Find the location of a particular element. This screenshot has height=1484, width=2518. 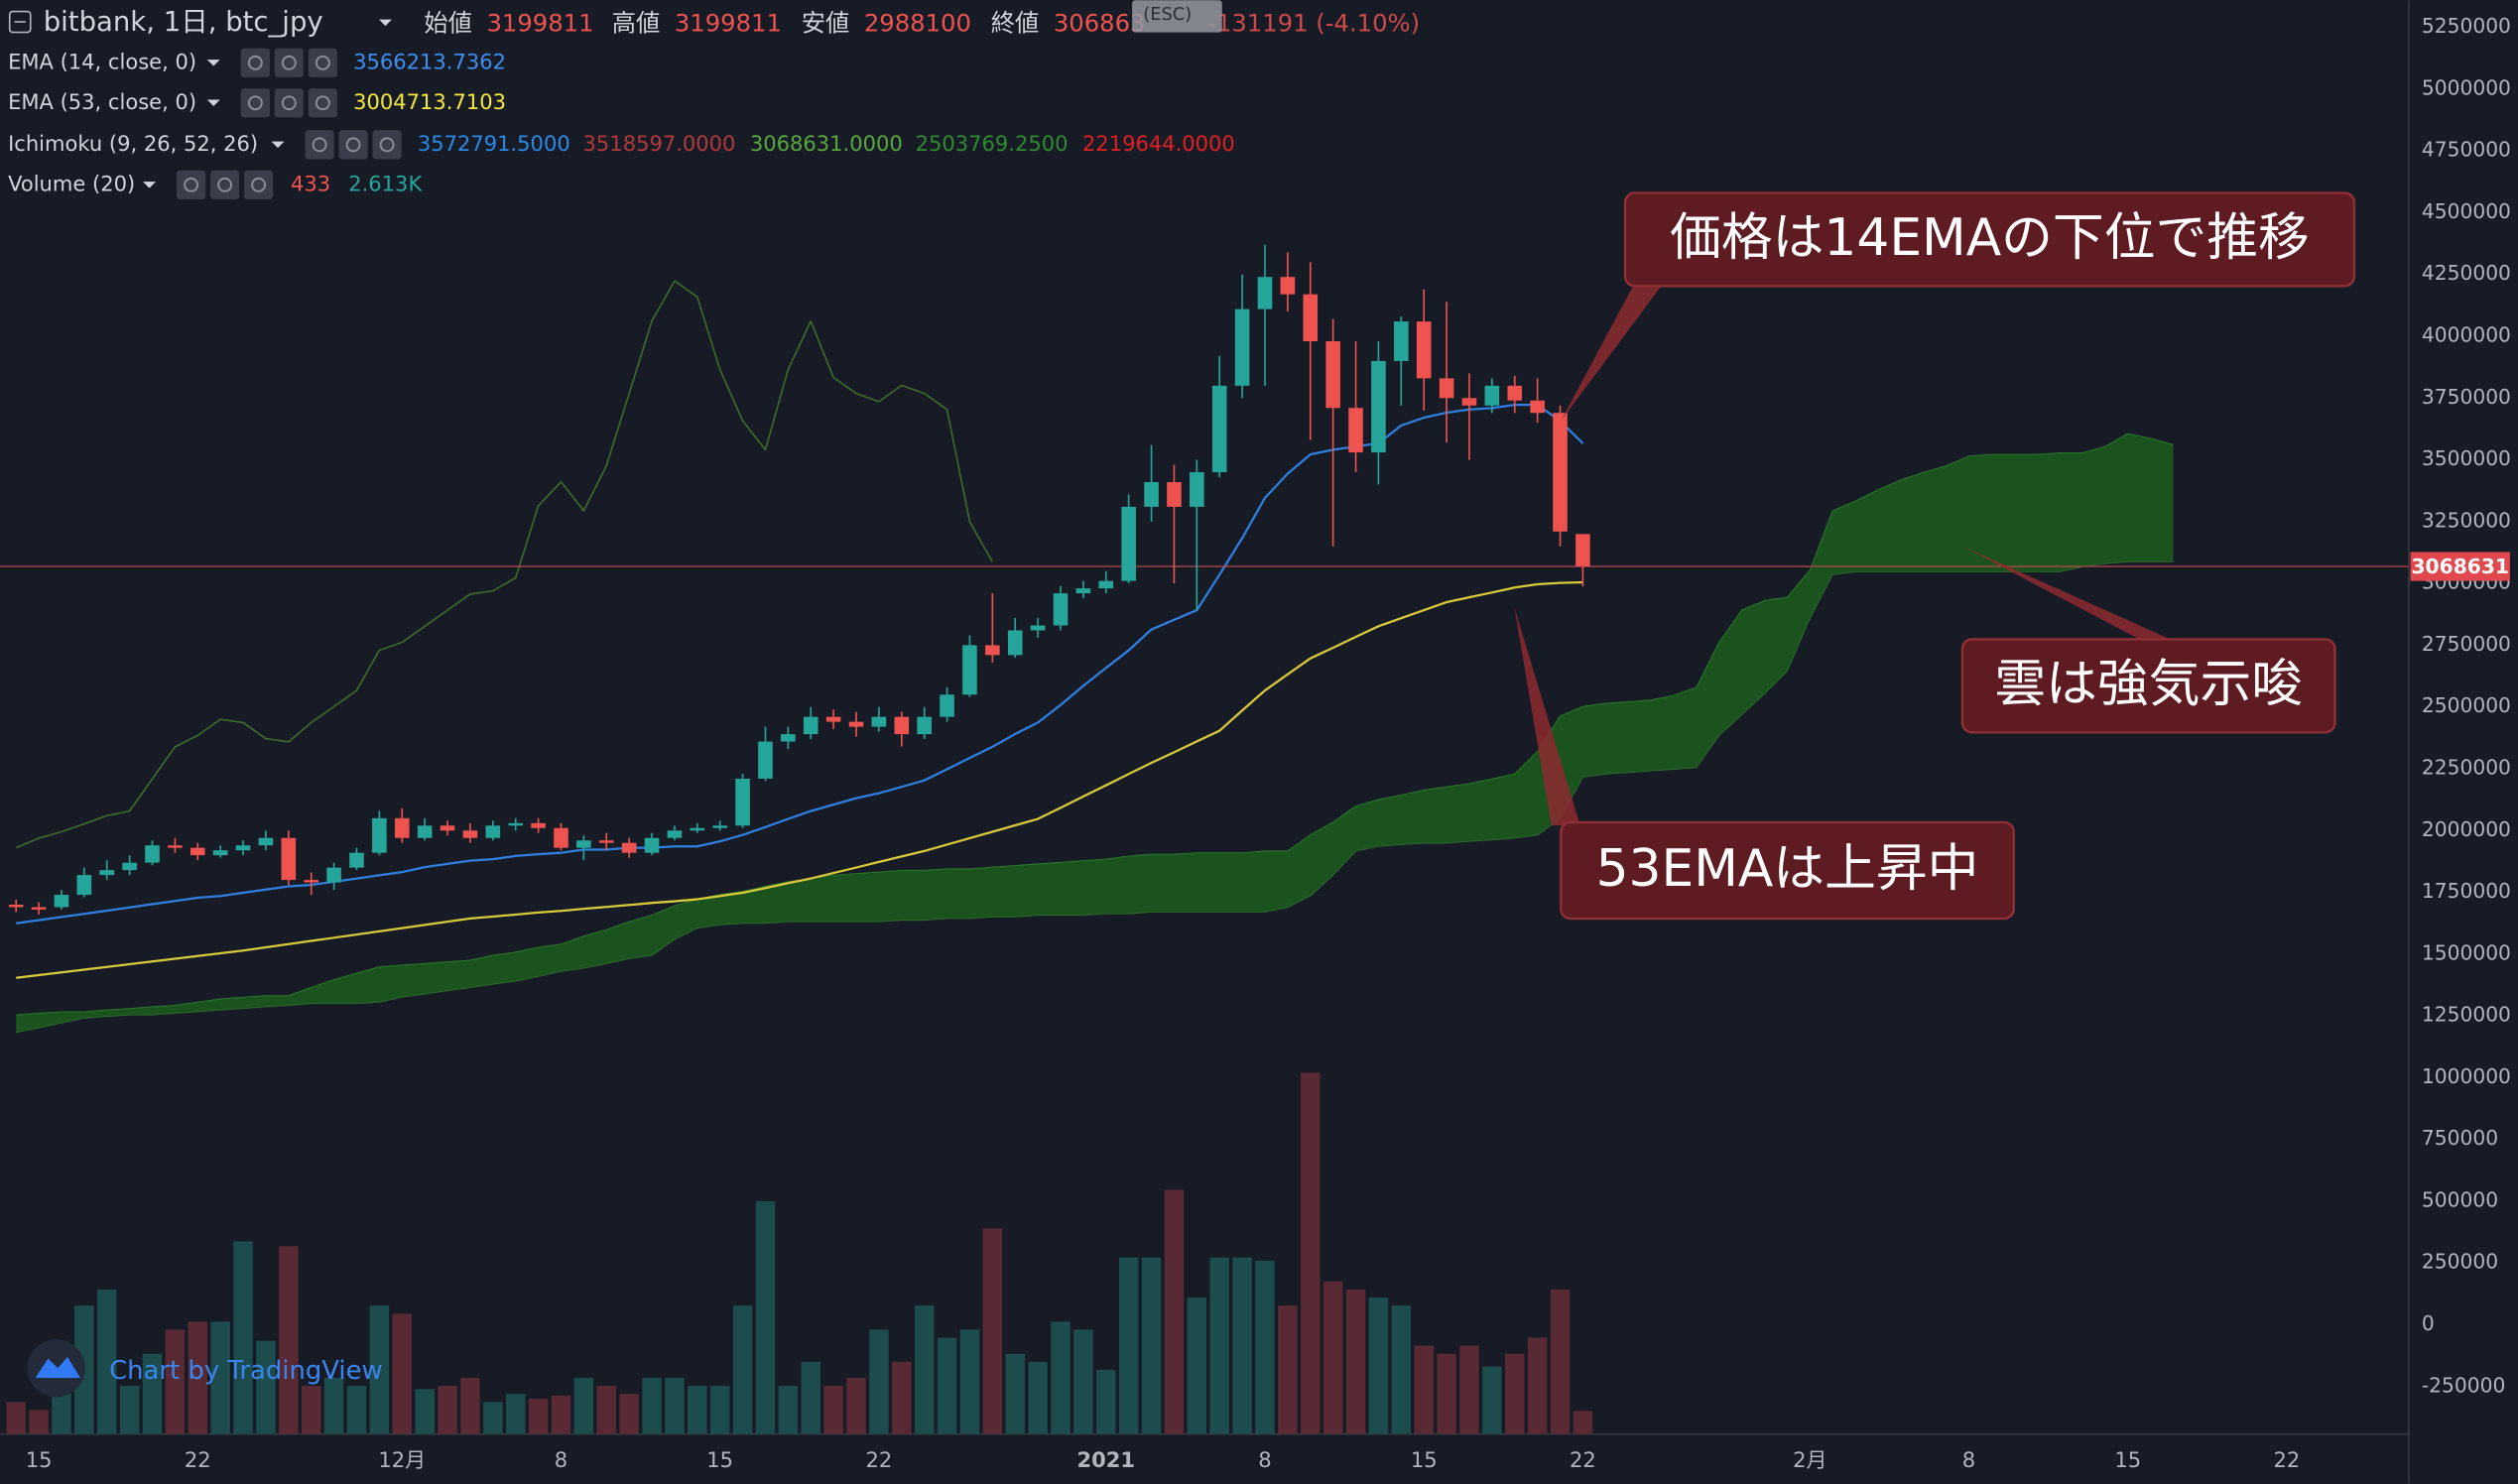

last-price-label: 3068631 is located at coordinates (2460, 566).